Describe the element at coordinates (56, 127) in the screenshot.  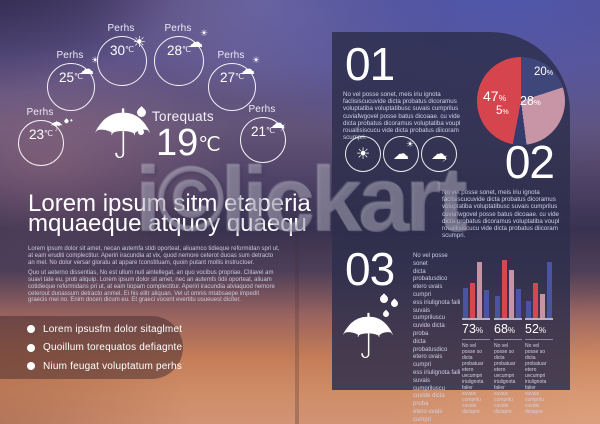
I see `umbrella-rain-icon` at that location.